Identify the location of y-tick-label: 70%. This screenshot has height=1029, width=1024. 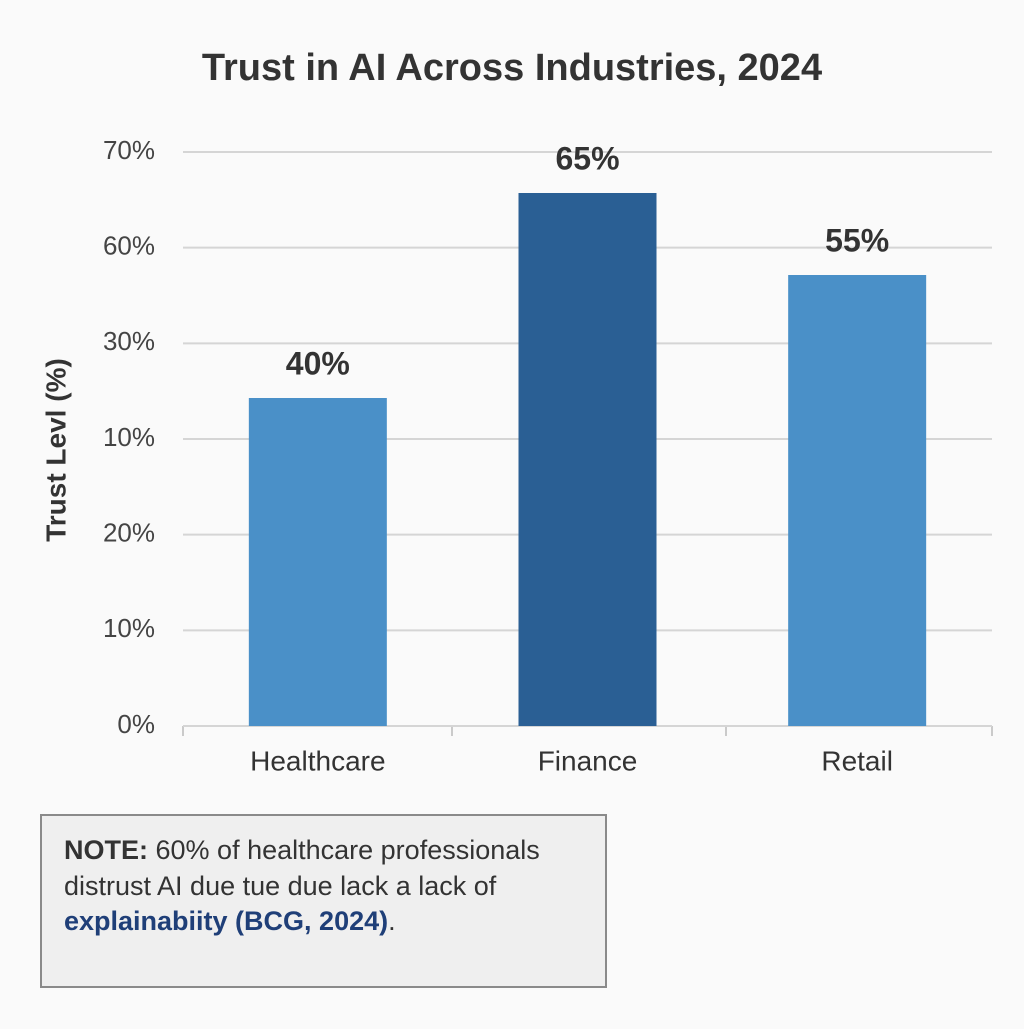
(129, 150).